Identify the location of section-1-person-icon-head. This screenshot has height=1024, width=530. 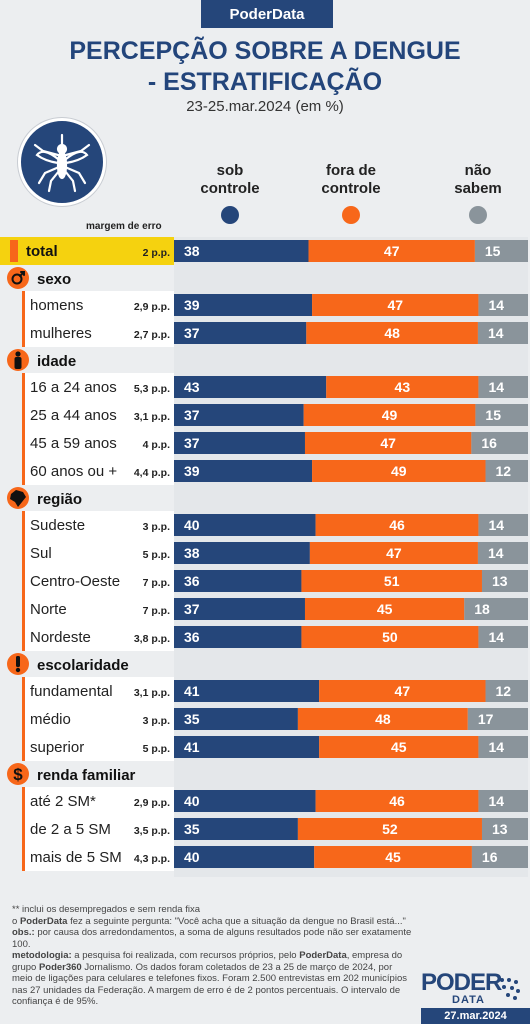
(18, 354).